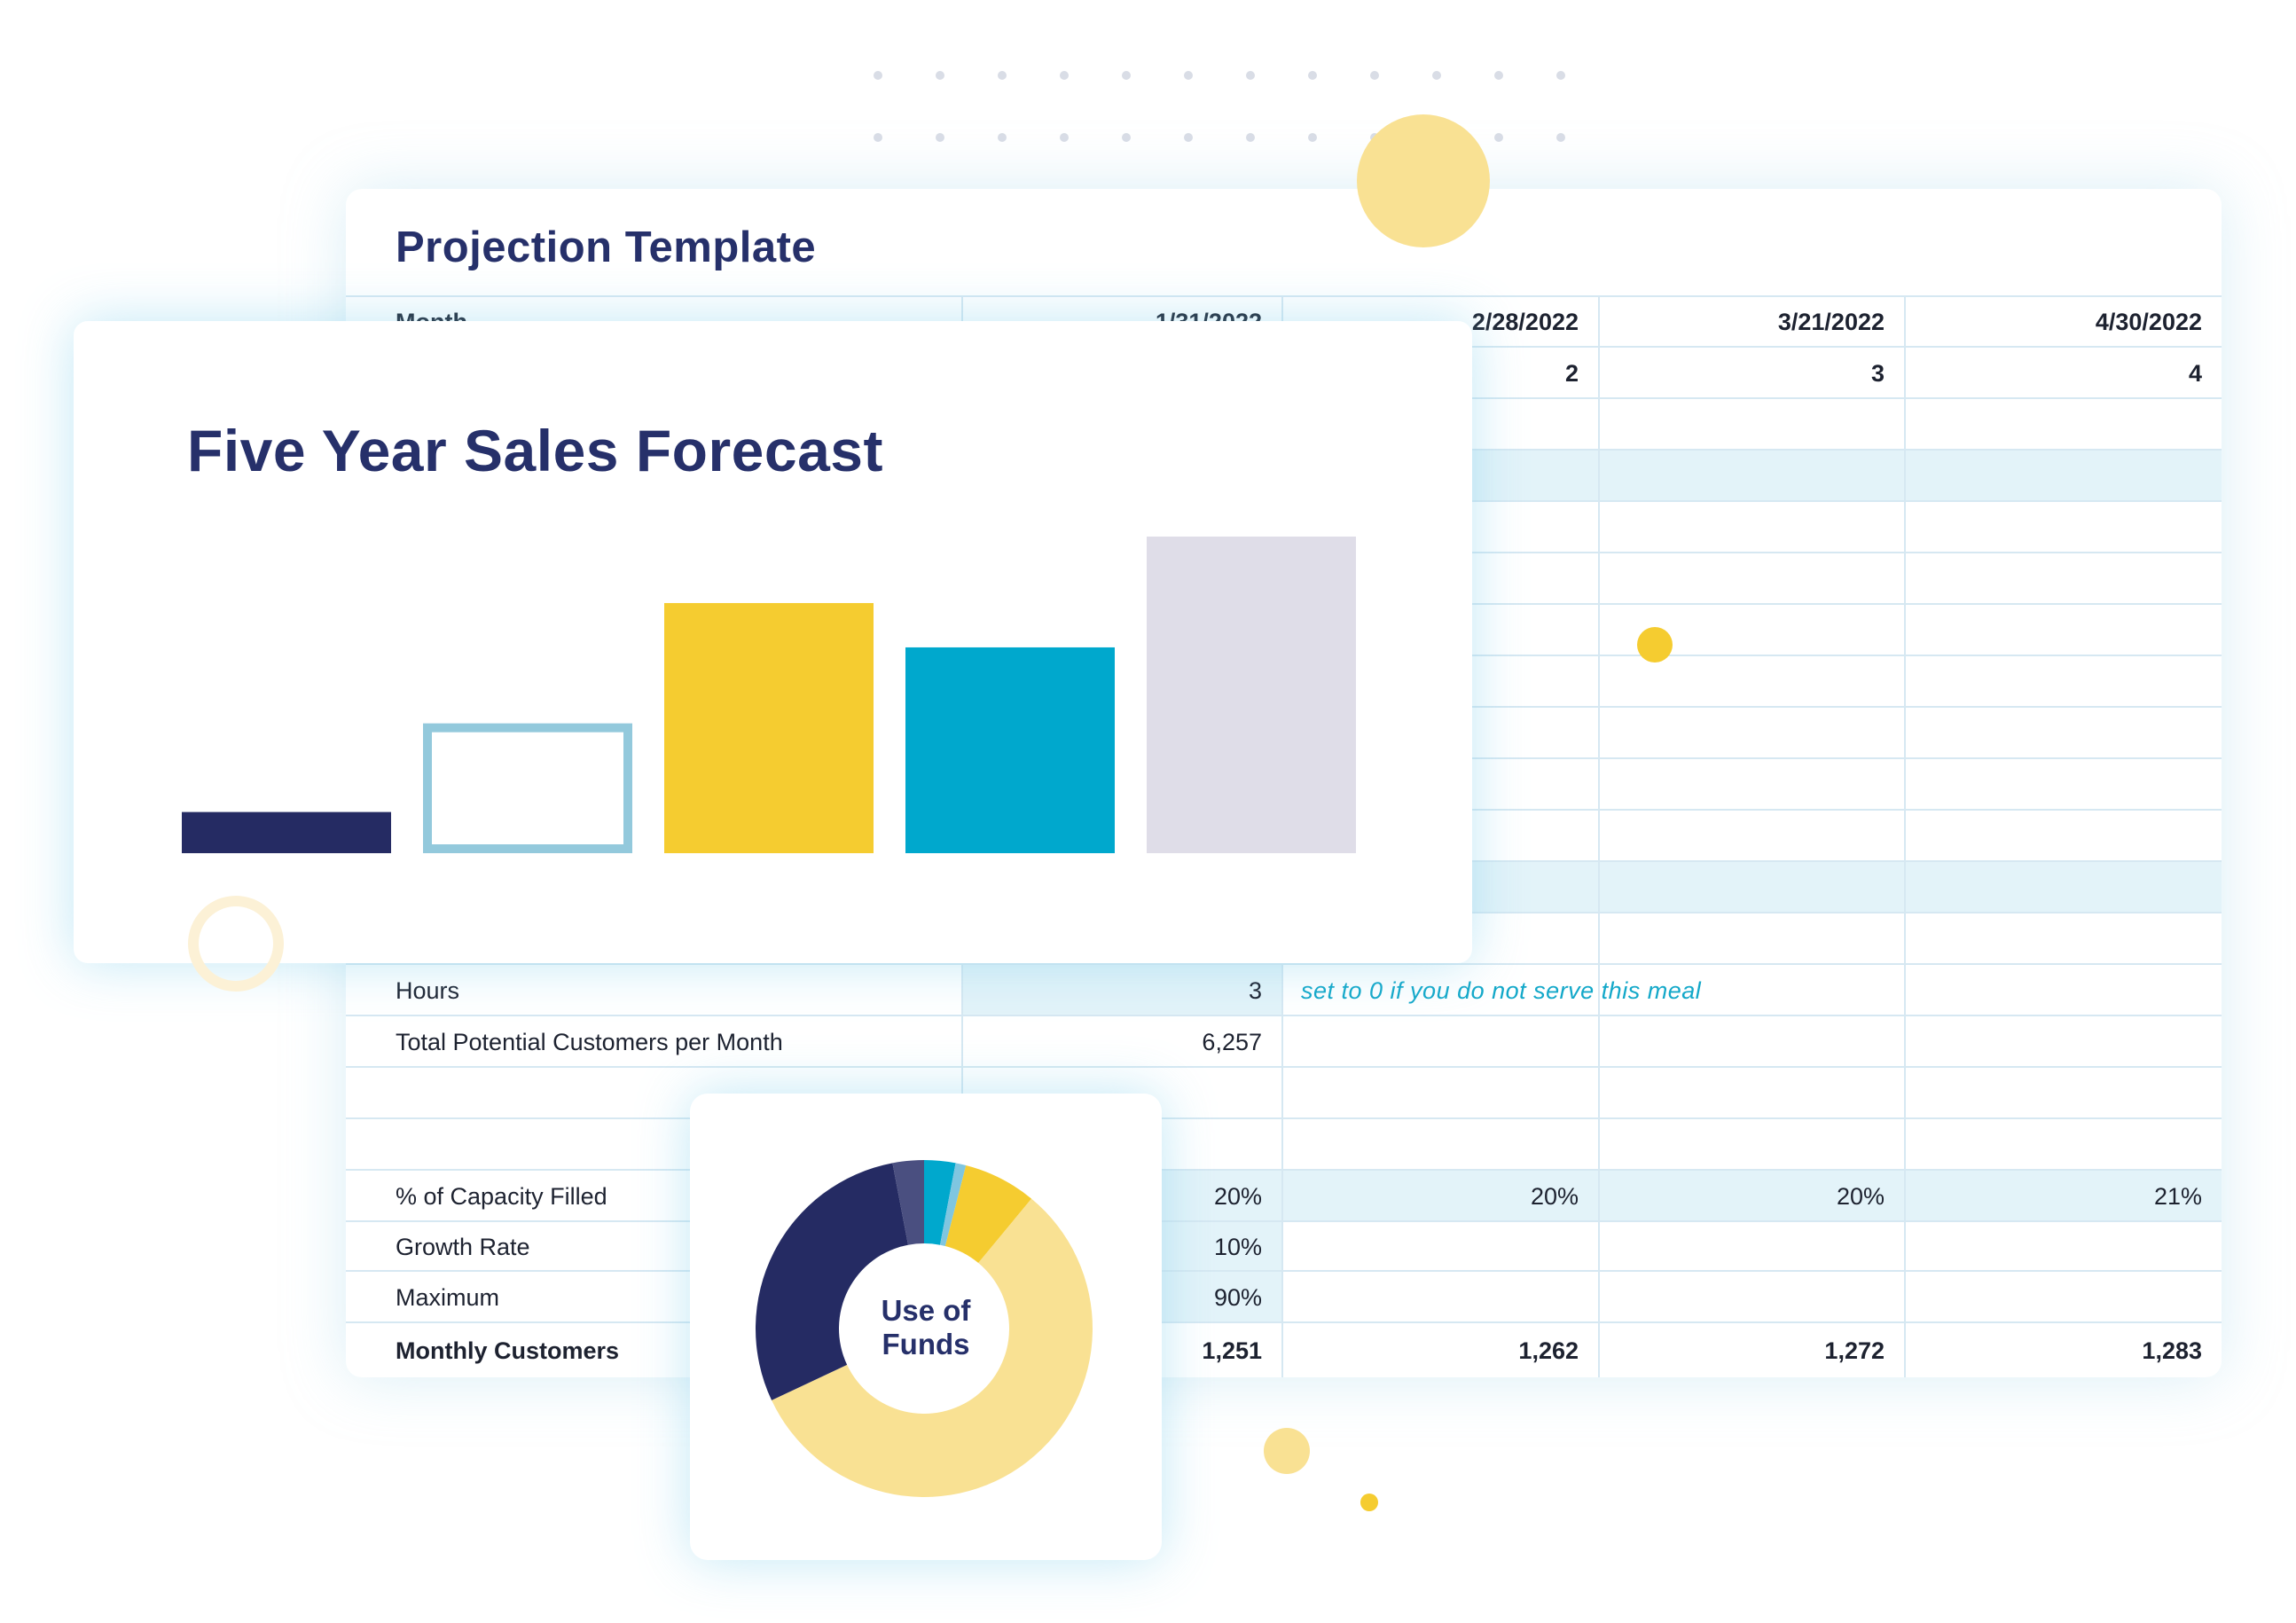 This screenshot has width=2296, height=1623. Describe the element at coordinates (508, 1350) in the screenshot. I see `monthly-customers-label: Monthly Customers` at that location.